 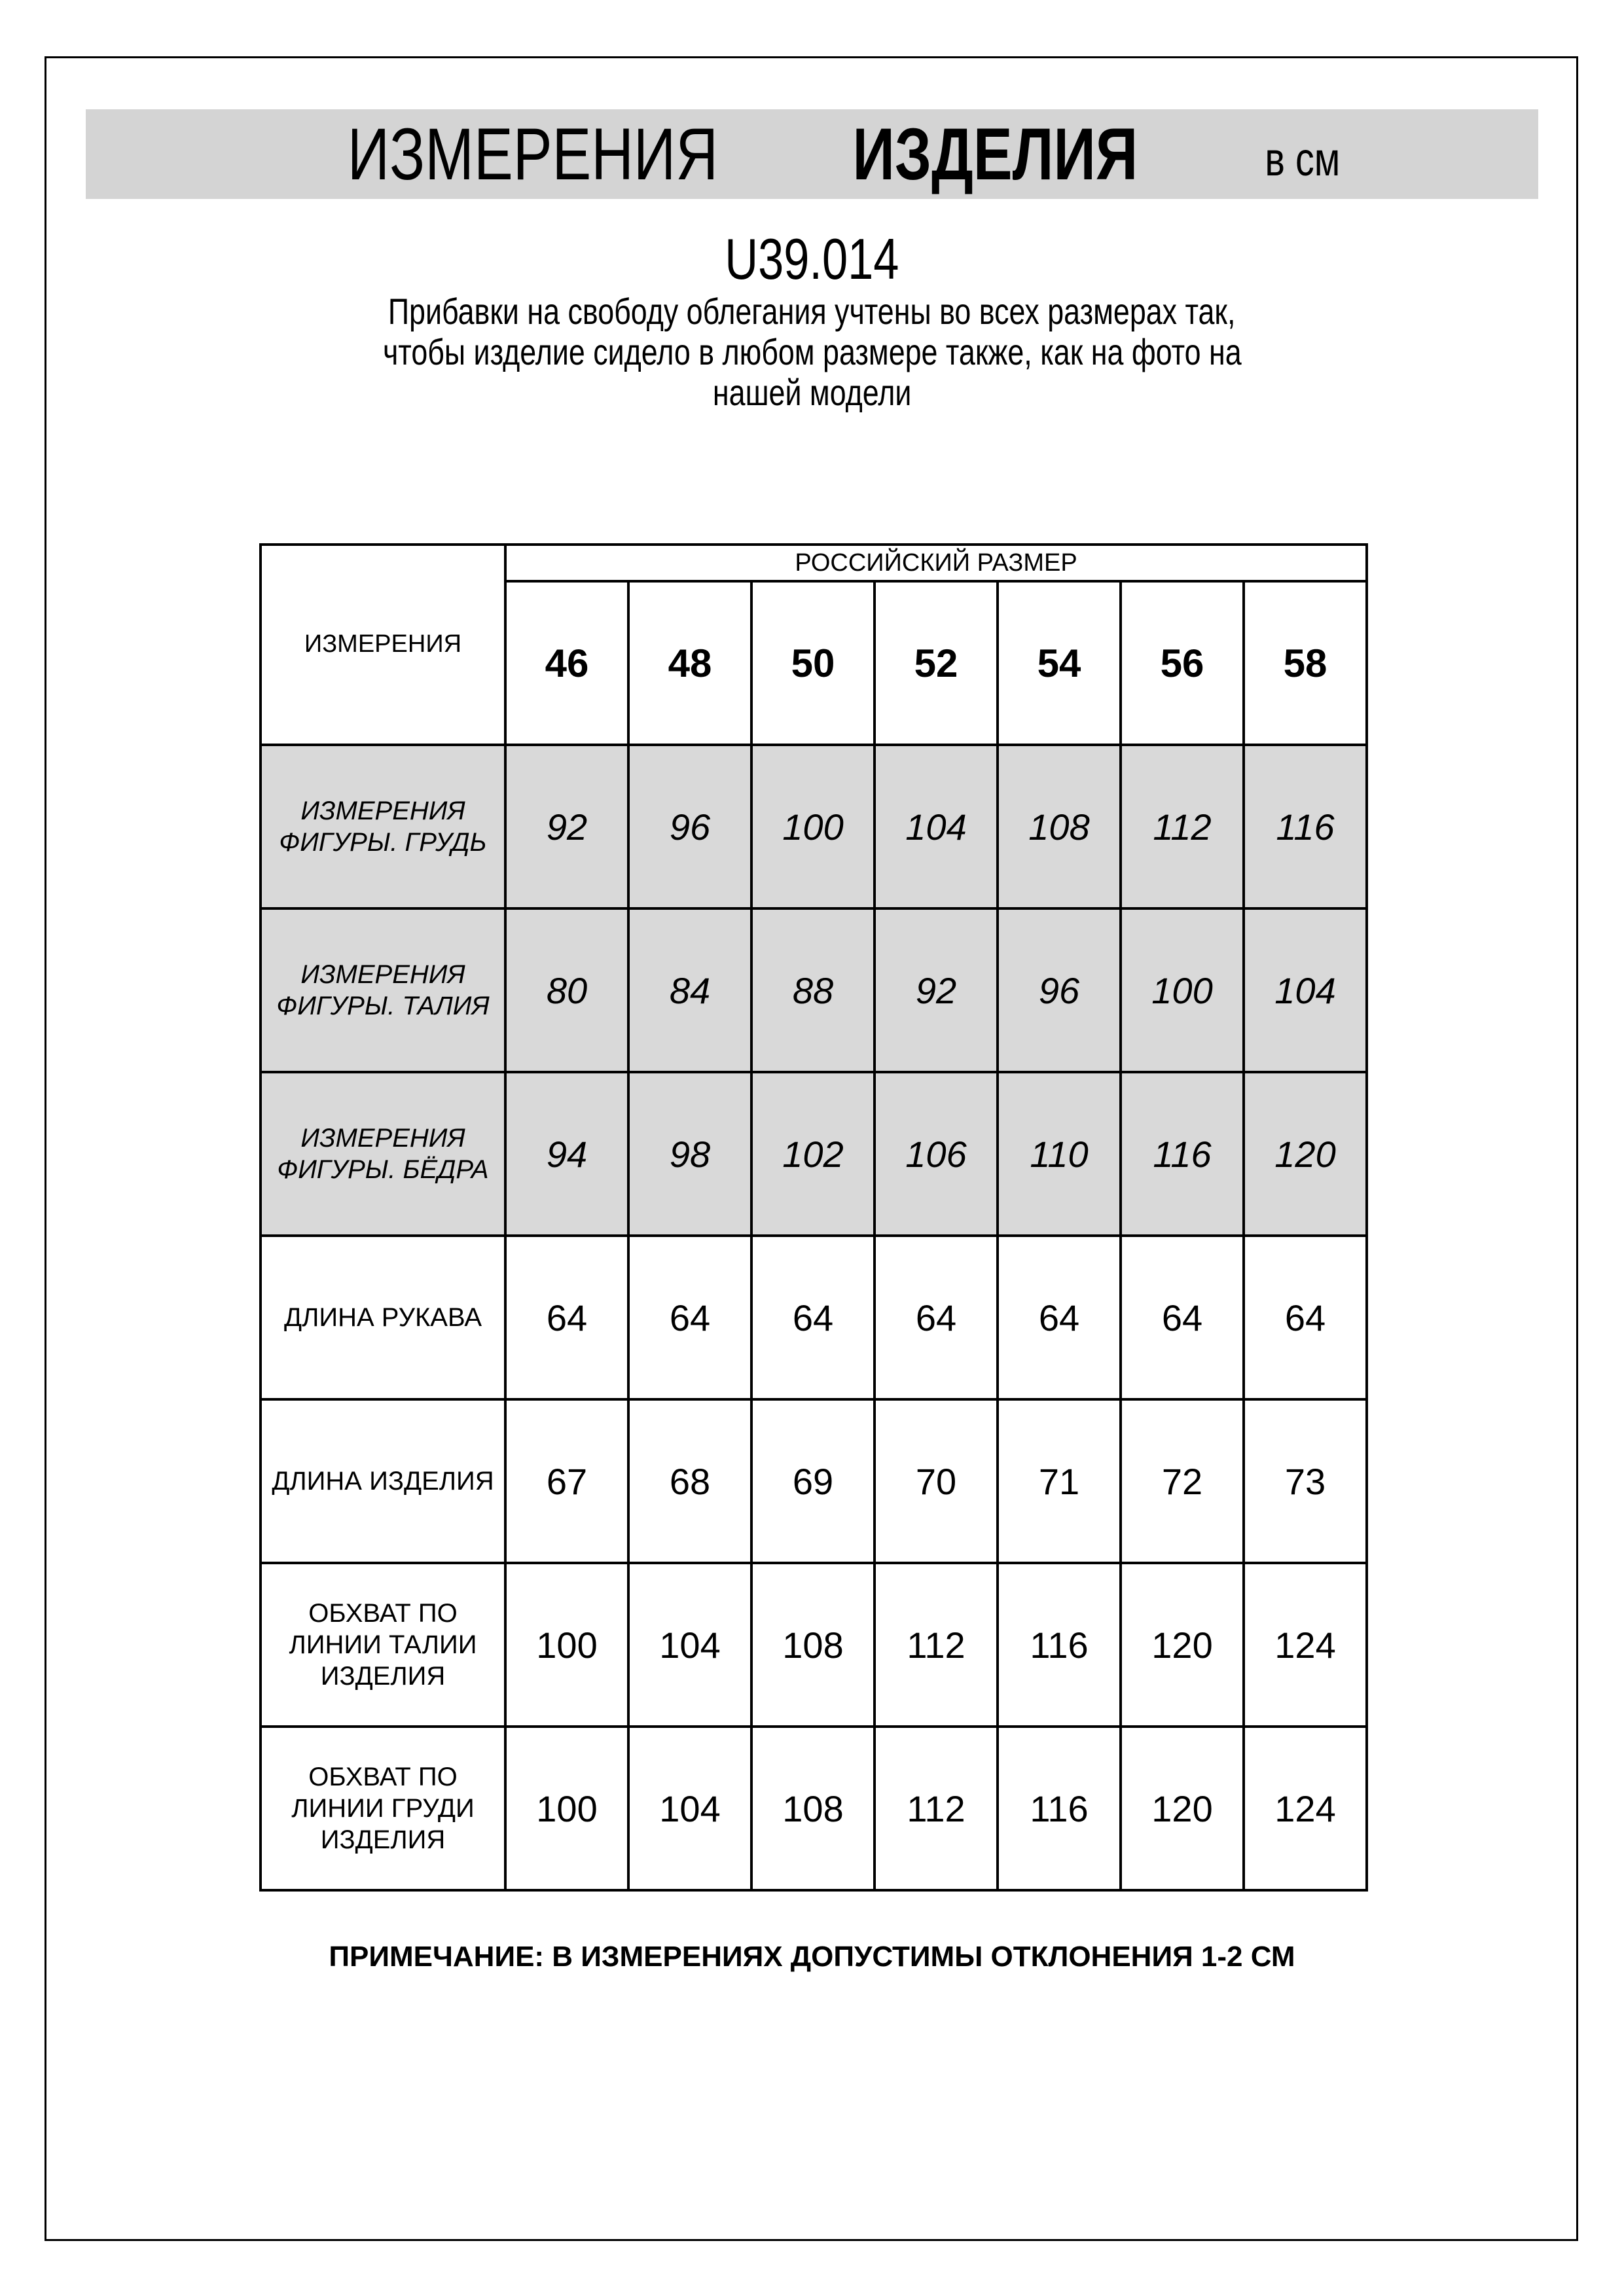 What do you see at coordinates (1182, 1481) in the screenshot?
I see `table-cell: 72` at bounding box center [1182, 1481].